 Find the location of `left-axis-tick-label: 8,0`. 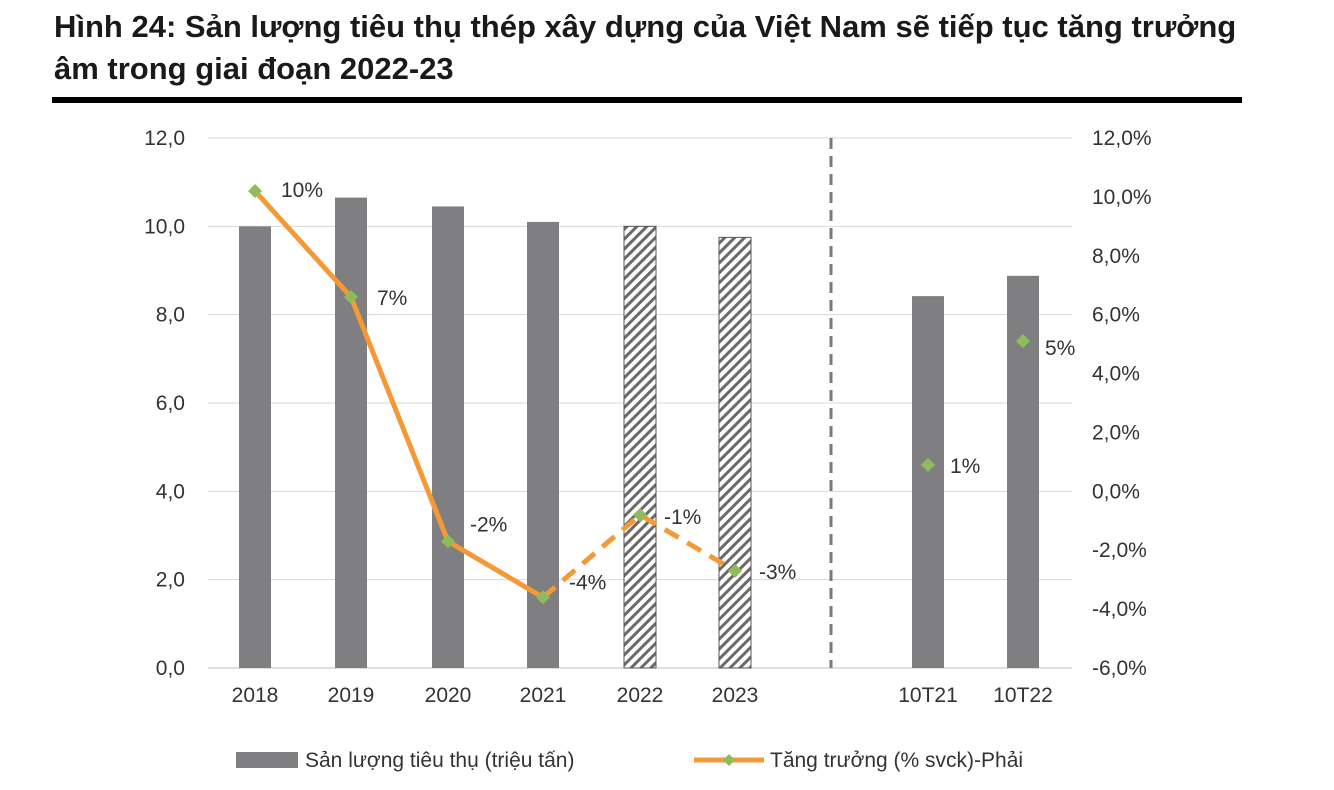

left-axis-tick-label: 8,0 is located at coordinates (170, 315).